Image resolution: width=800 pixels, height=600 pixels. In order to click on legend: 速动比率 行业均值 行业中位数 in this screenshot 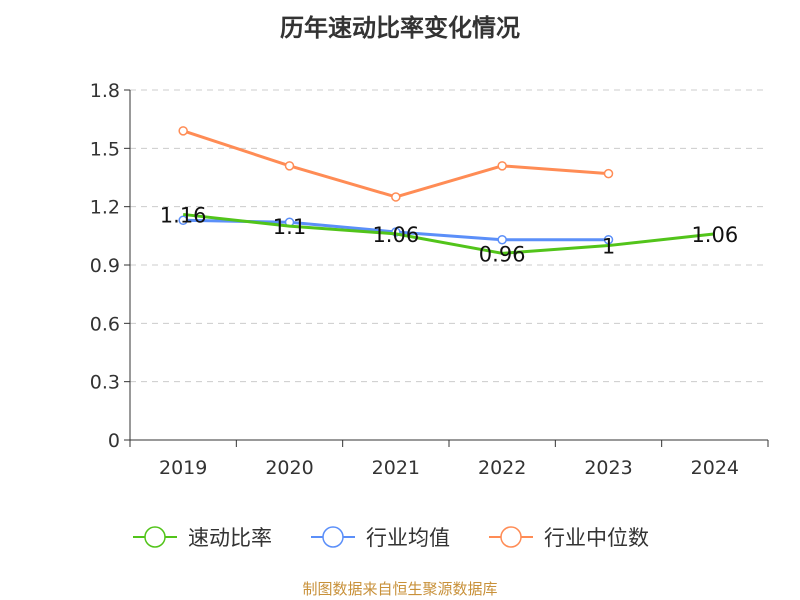, I will do `click(391, 538)`.